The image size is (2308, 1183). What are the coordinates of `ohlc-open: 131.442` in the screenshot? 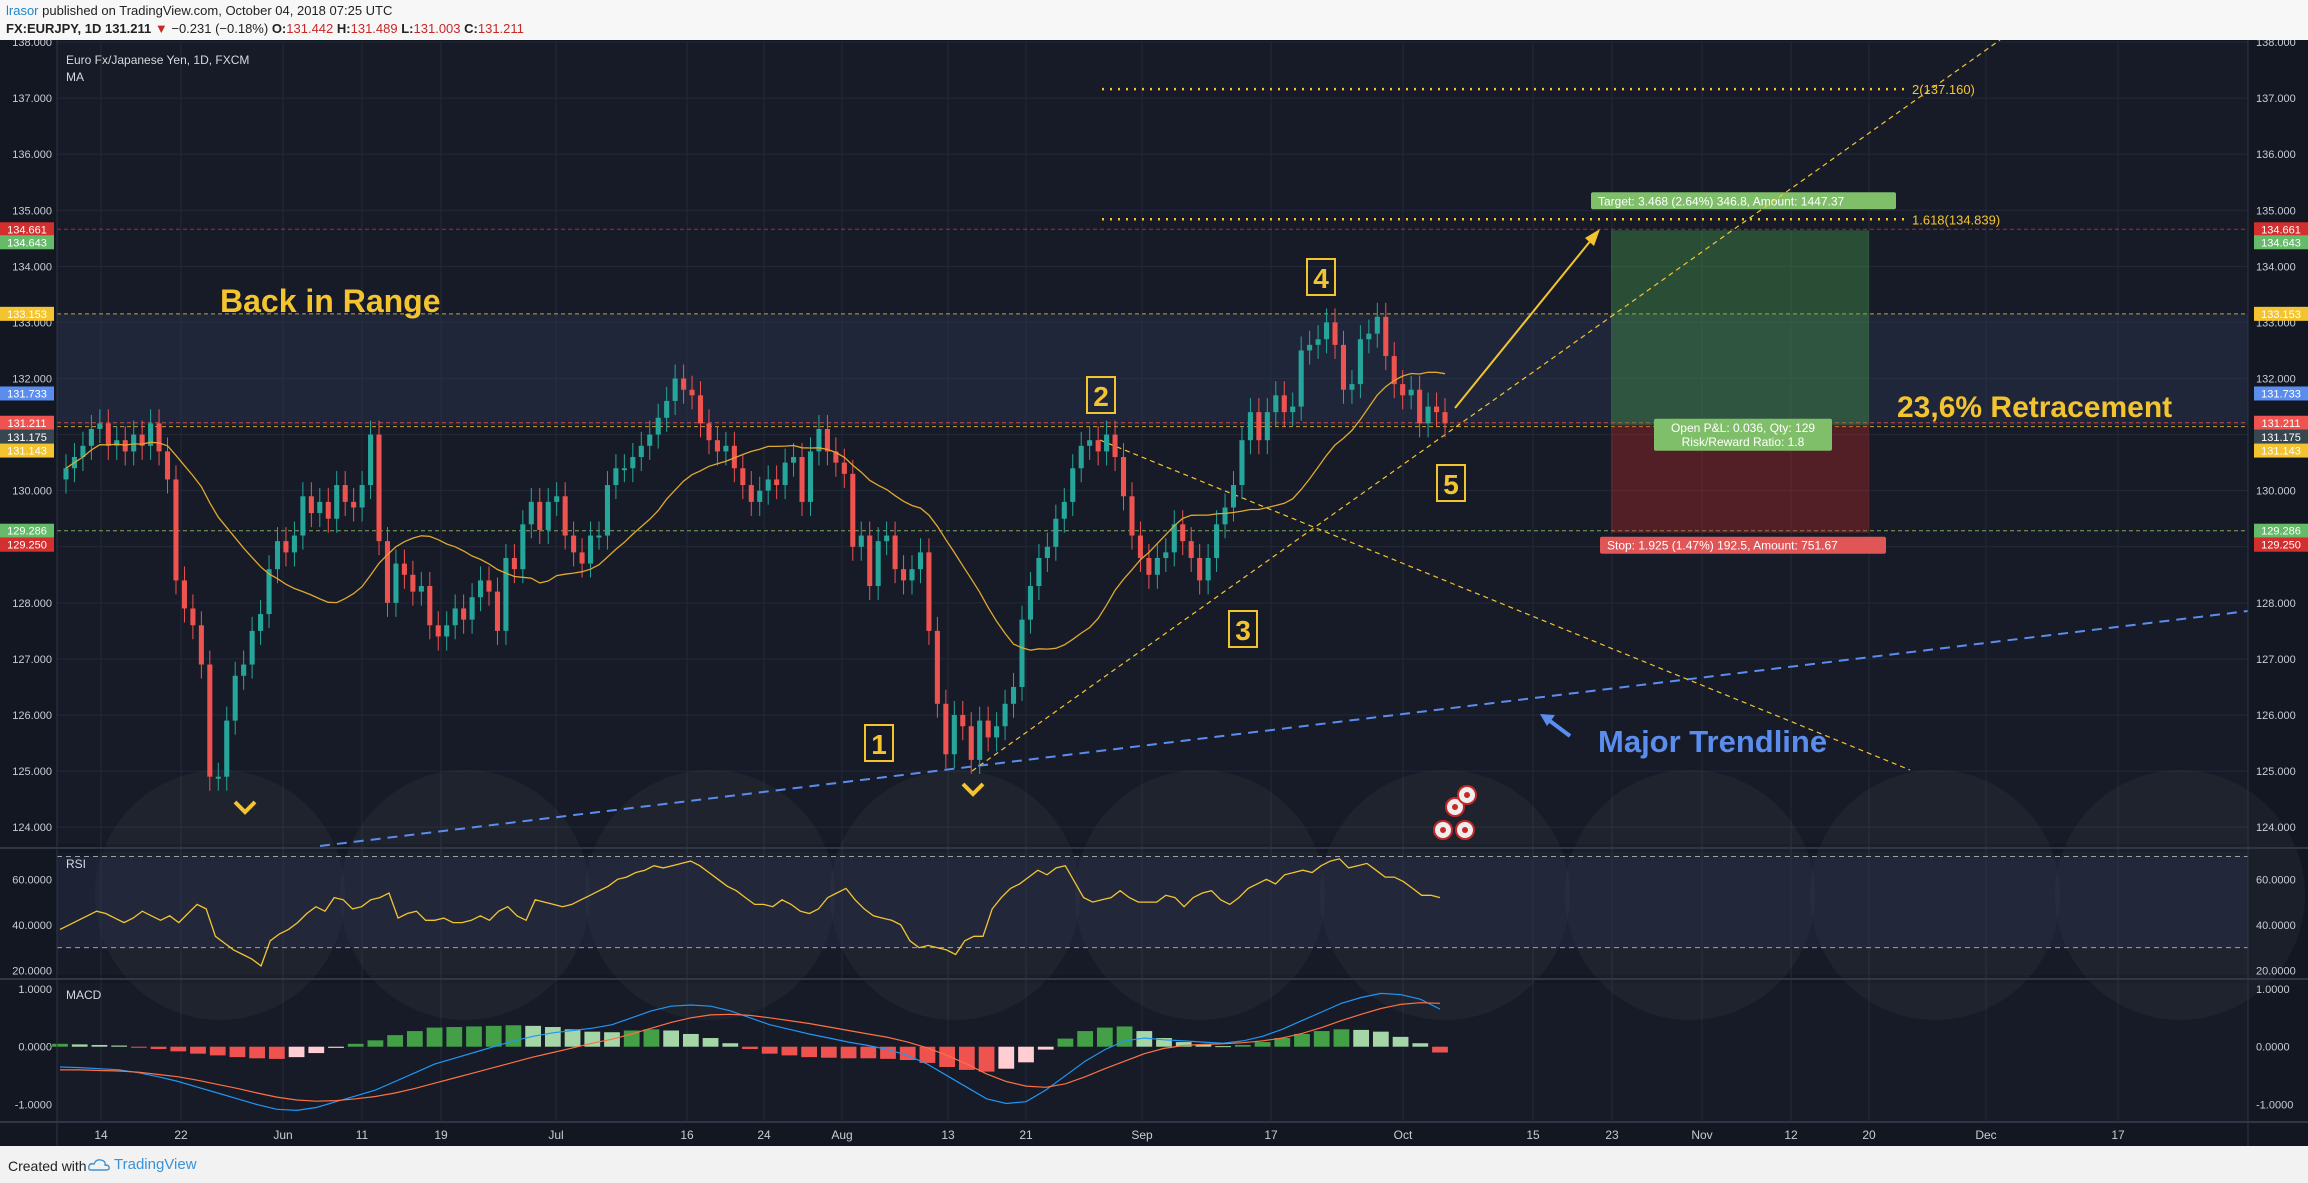 It's located at (310, 28).